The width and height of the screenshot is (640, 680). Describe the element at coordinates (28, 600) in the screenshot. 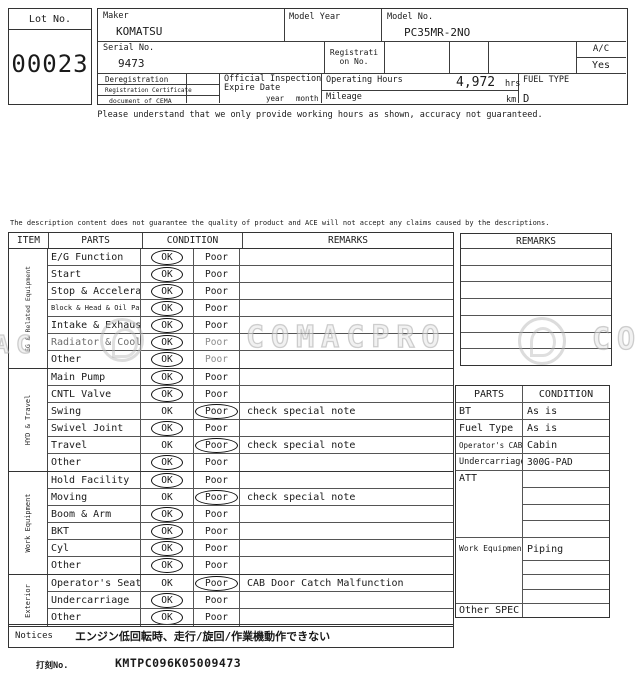

I see `section-label: Exterior` at that location.